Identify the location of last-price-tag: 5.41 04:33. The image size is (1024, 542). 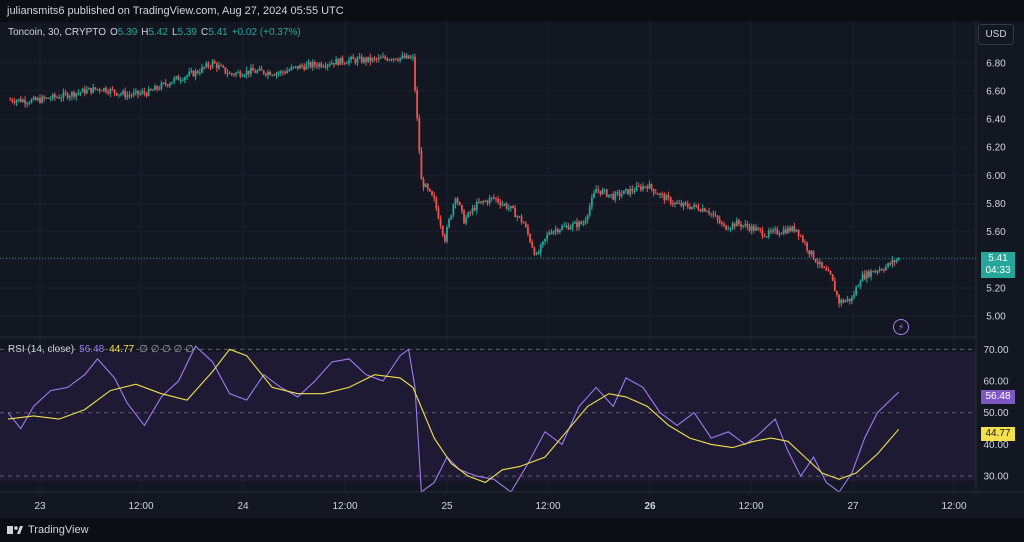
(998, 265).